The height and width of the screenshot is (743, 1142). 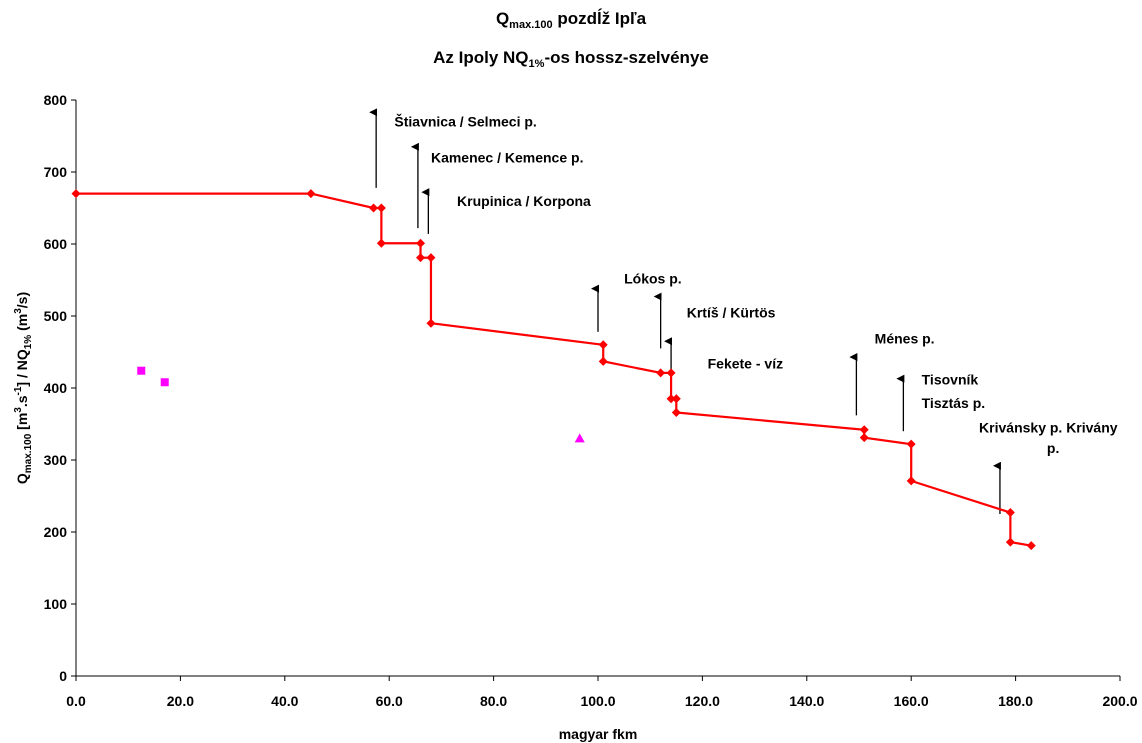 What do you see at coordinates (56, 316) in the screenshot?
I see `y-tick-label: 500` at bounding box center [56, 316].